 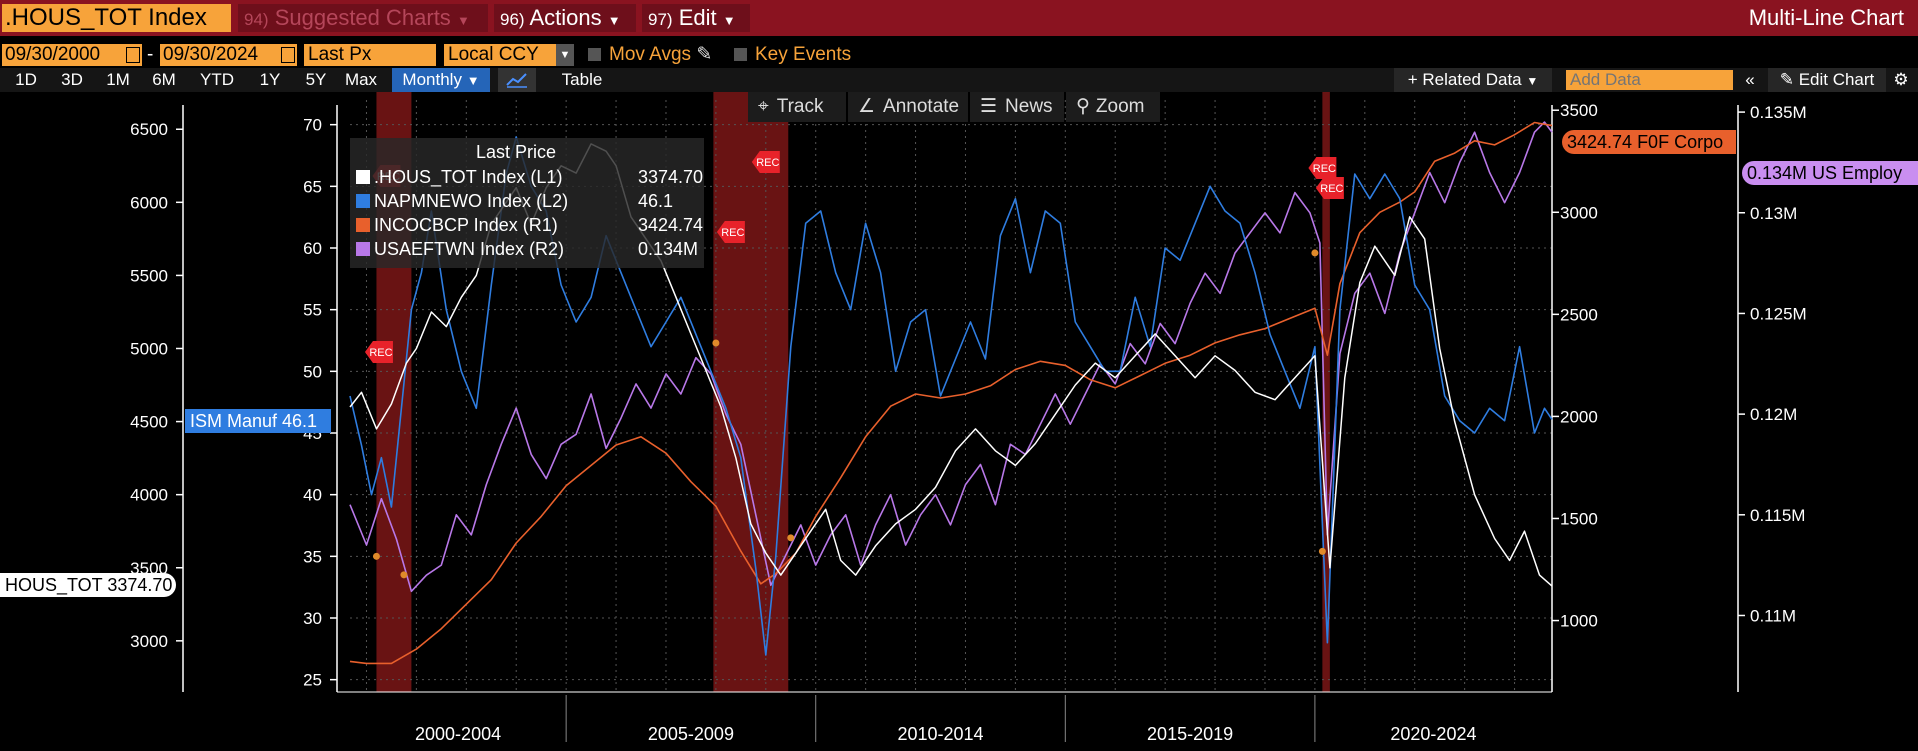 What do you see at coordinates (671, 225) in the screenshot?
I see `legend-value: 3424.74` at bounding box center [671, 225].